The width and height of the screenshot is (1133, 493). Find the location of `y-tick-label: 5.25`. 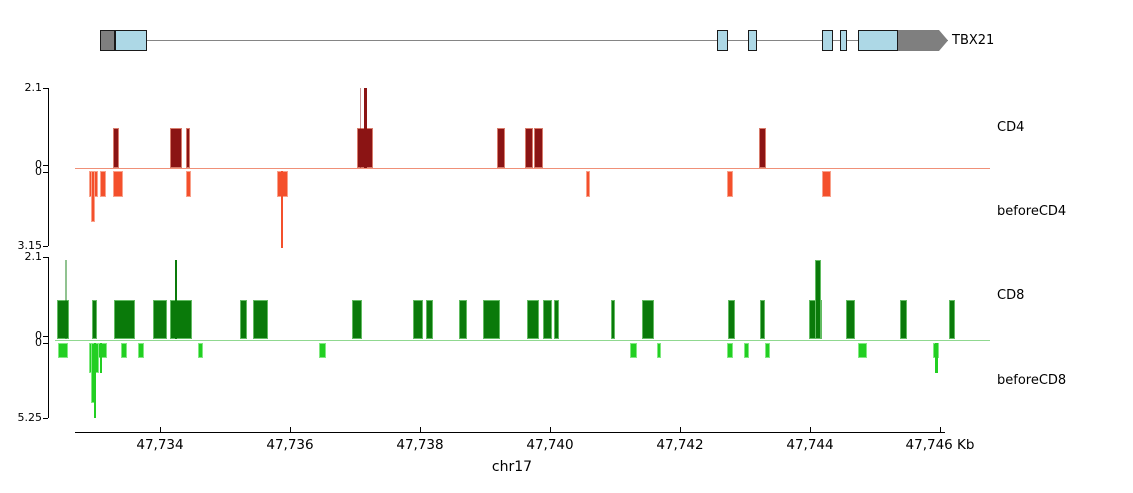

y-tick-label: 5.25 is located at coordinates (30, 417).